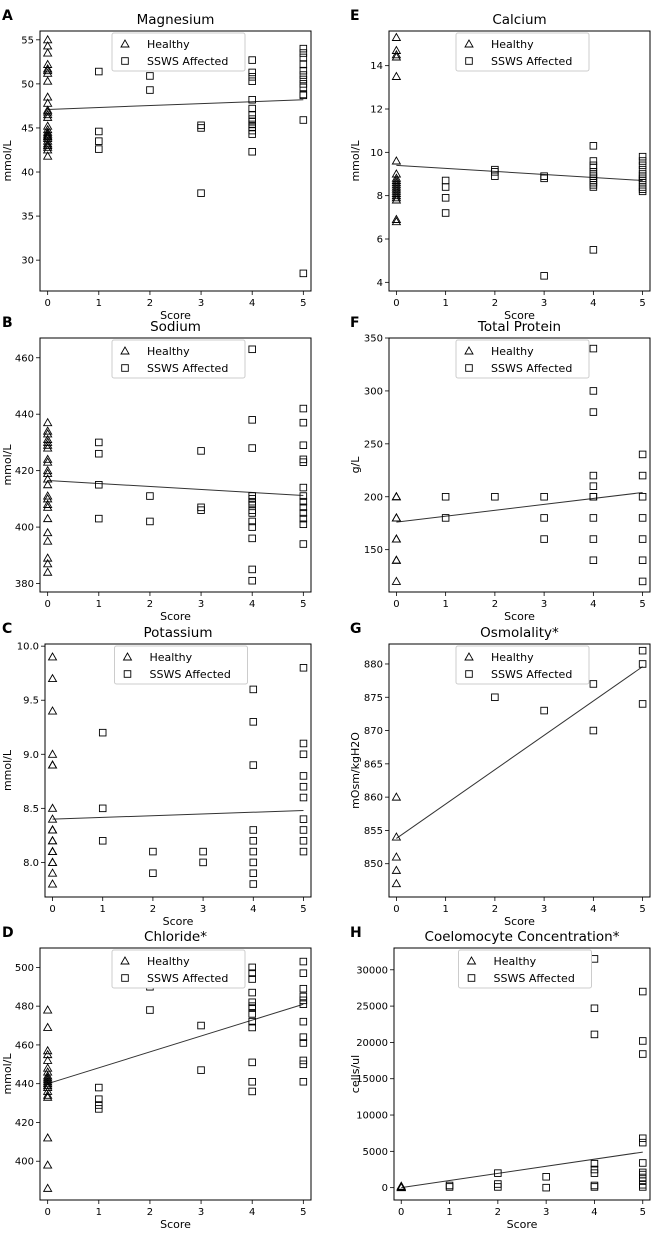  What do you see at coordinates (519, 20) in the screenshot?
I see `chart-title: Calcium` at bounding box center [519, 20].